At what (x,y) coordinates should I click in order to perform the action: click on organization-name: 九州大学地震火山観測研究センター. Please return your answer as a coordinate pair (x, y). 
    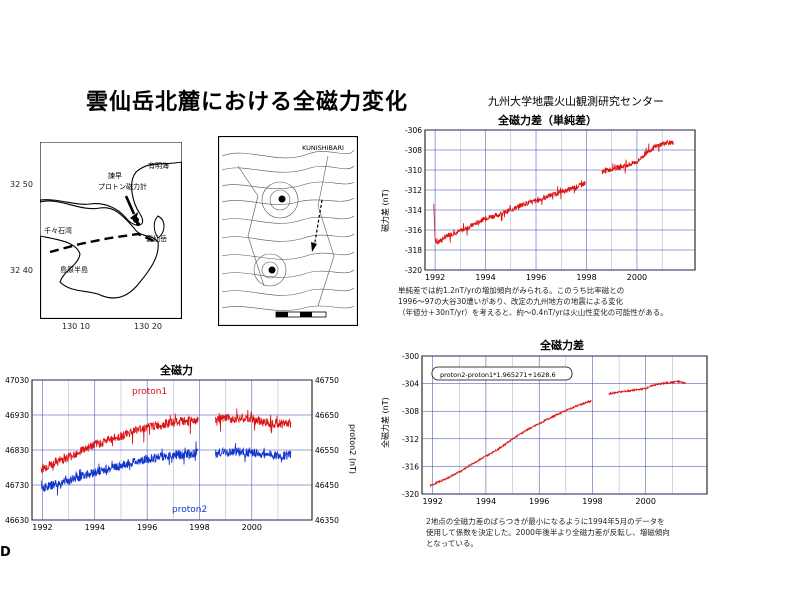
    Looking at the image, I should click on (576, 101).